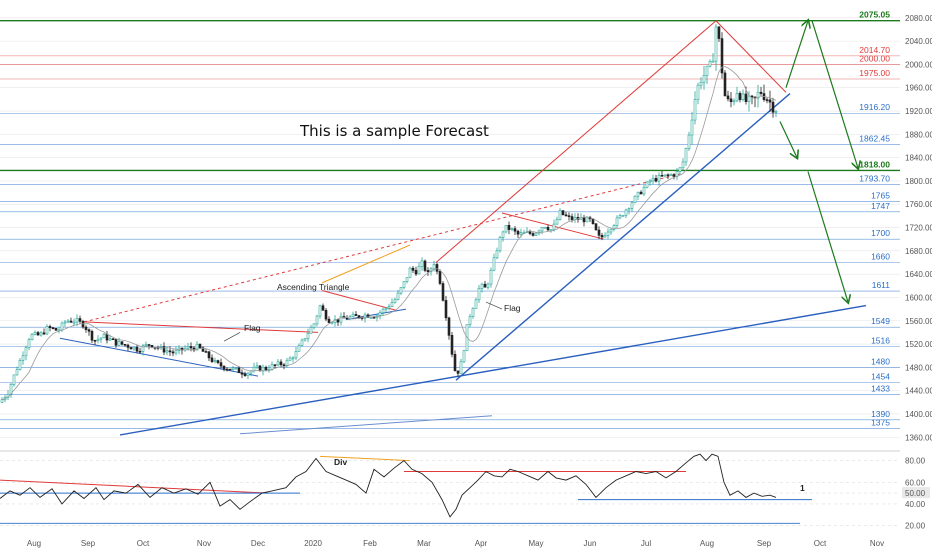 This screenshot has width=932, height=550. Describe the element at coordinates (576, 141) in the screenshot. I see `trendline-channel-up` at that location.